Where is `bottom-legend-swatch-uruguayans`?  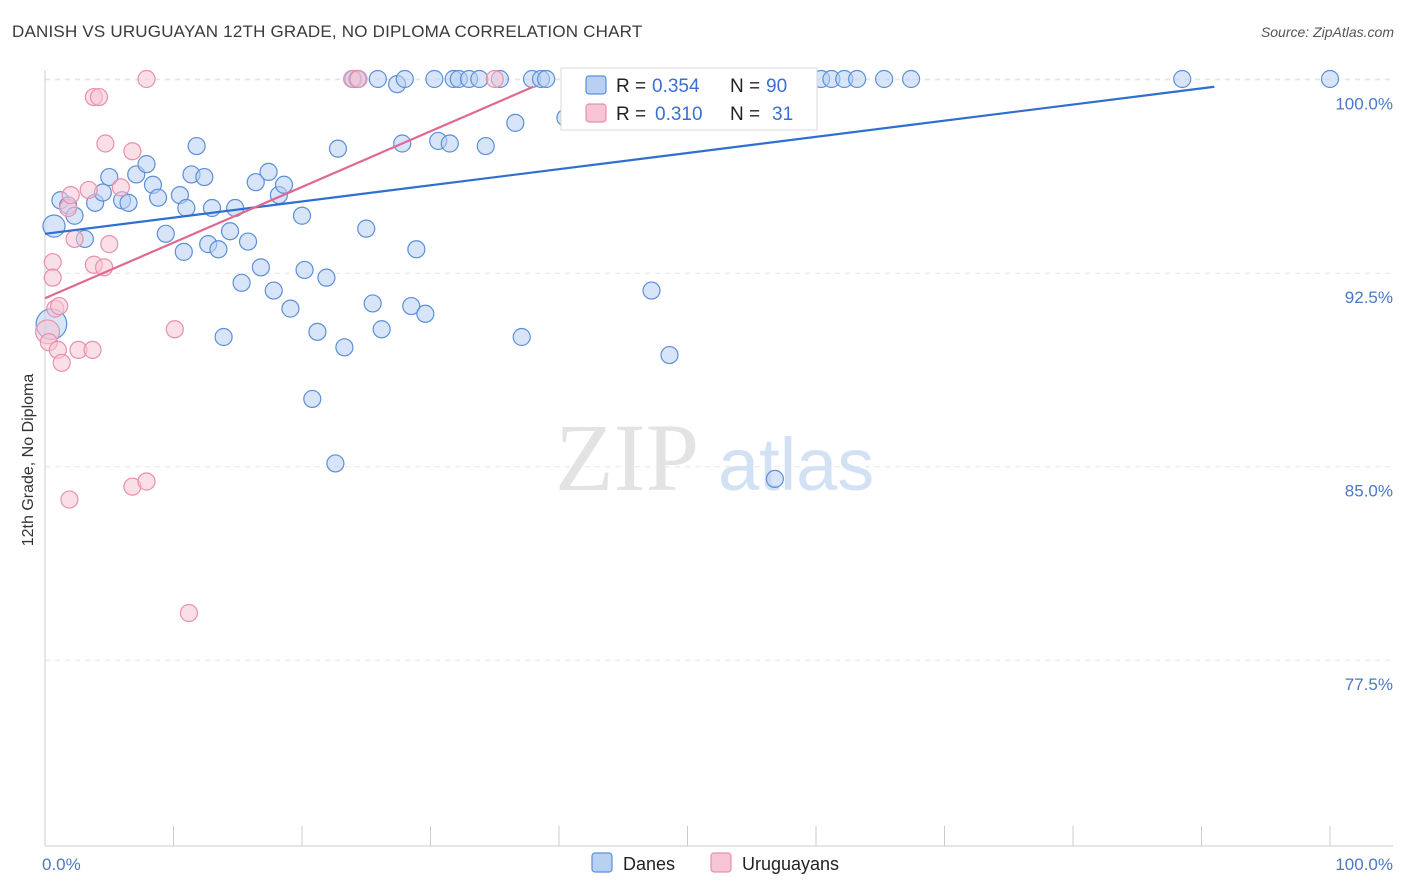 bottom-legend-swatch-uruguayans is located at coordinates (721, 862).